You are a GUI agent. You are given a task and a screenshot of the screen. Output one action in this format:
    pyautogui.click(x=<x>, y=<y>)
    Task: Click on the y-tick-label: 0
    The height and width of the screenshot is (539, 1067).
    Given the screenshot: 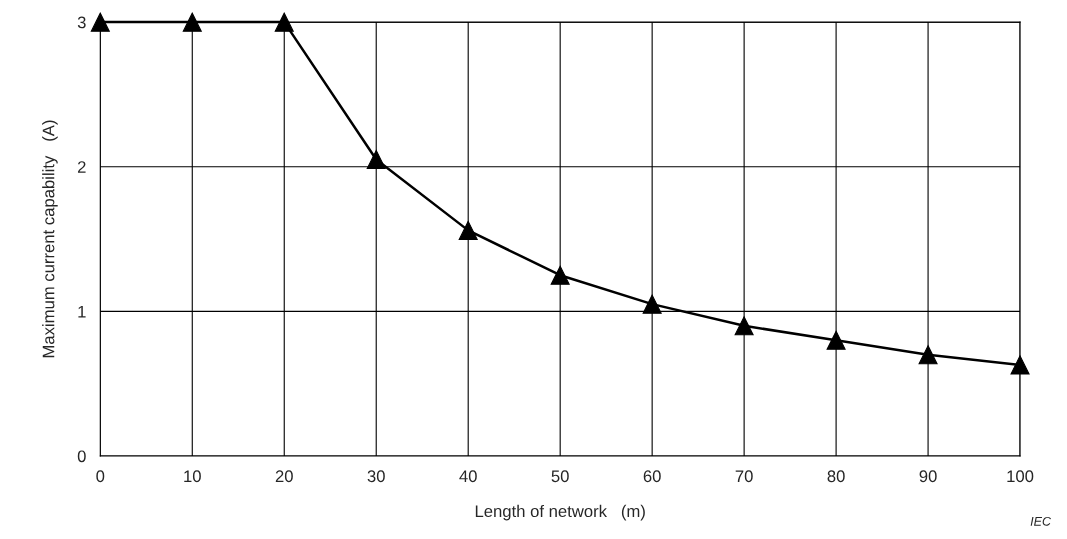 What is the action you would take?
    pyautogui.click(x=81, y=456)
    